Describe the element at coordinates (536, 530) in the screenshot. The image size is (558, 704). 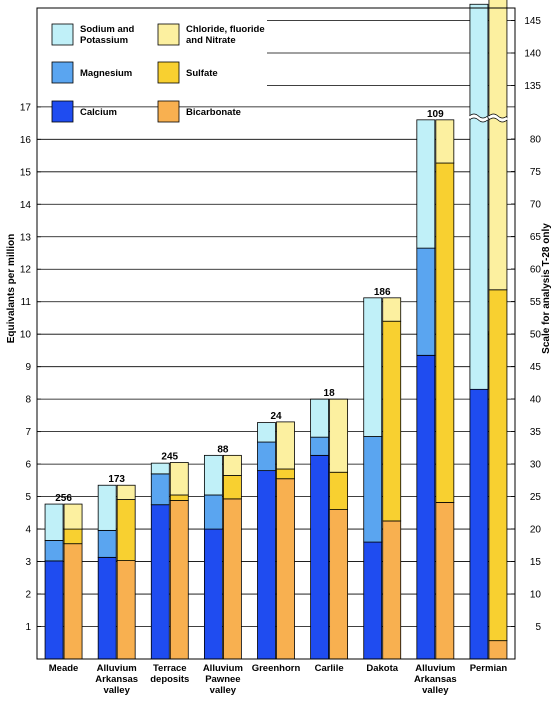
I see `y2-tick-label: 20` at that location.